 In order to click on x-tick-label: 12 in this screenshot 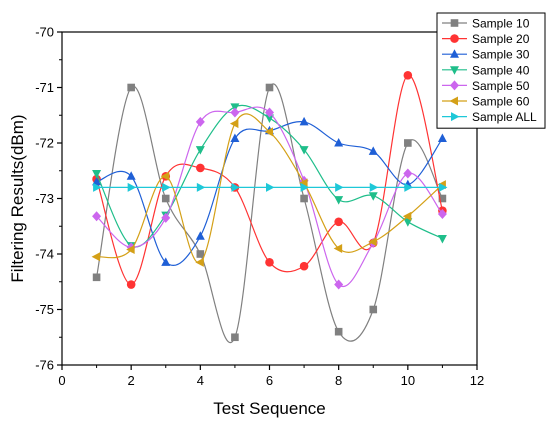, I will do `click(477, 380)`.